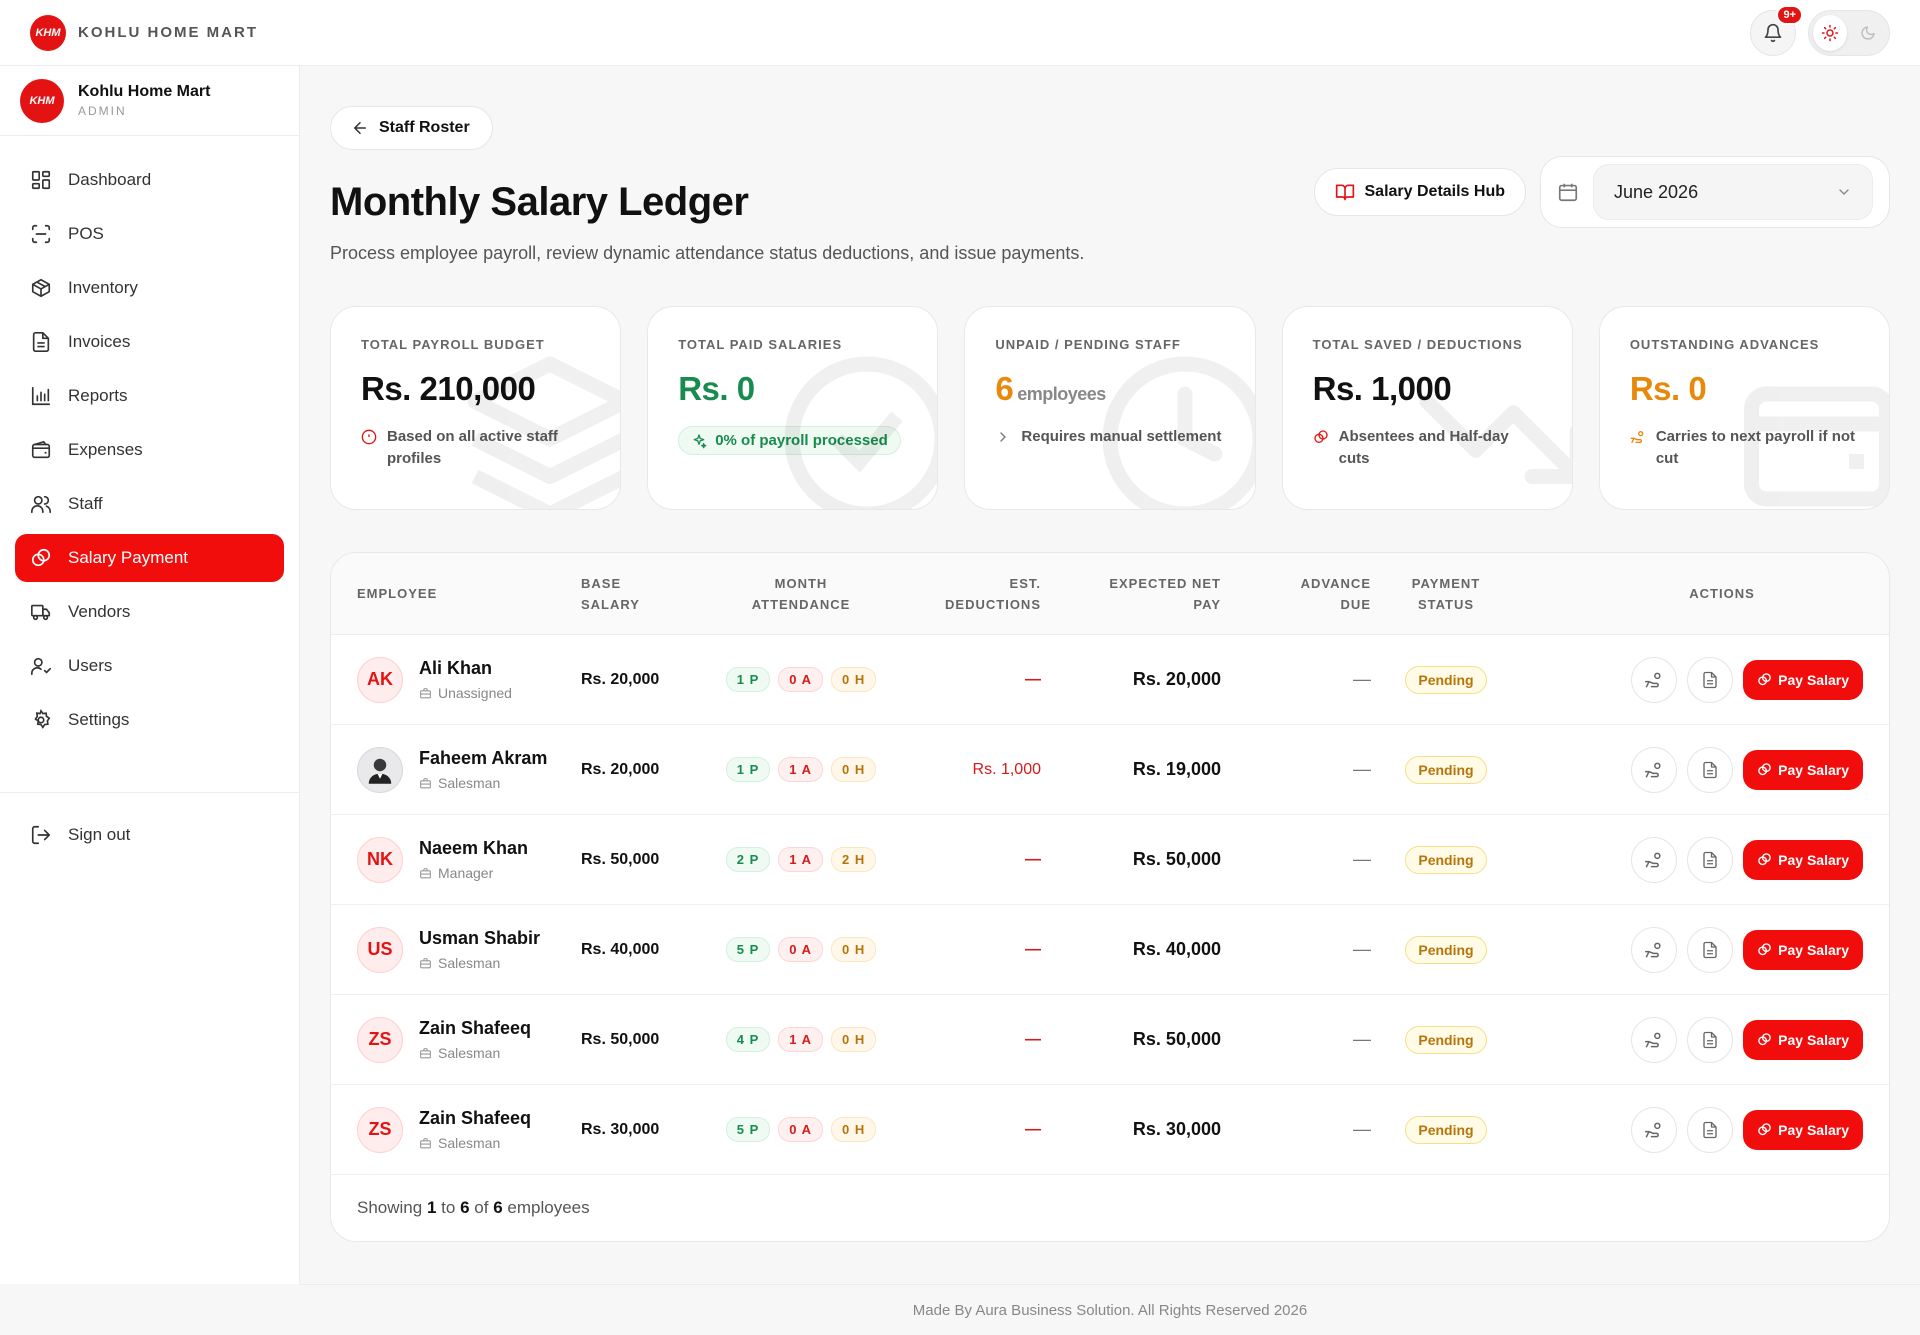 This screenshot has width=1920, height=1335. I want to click on employee-role-text: Salesman, so click(469, 1143).